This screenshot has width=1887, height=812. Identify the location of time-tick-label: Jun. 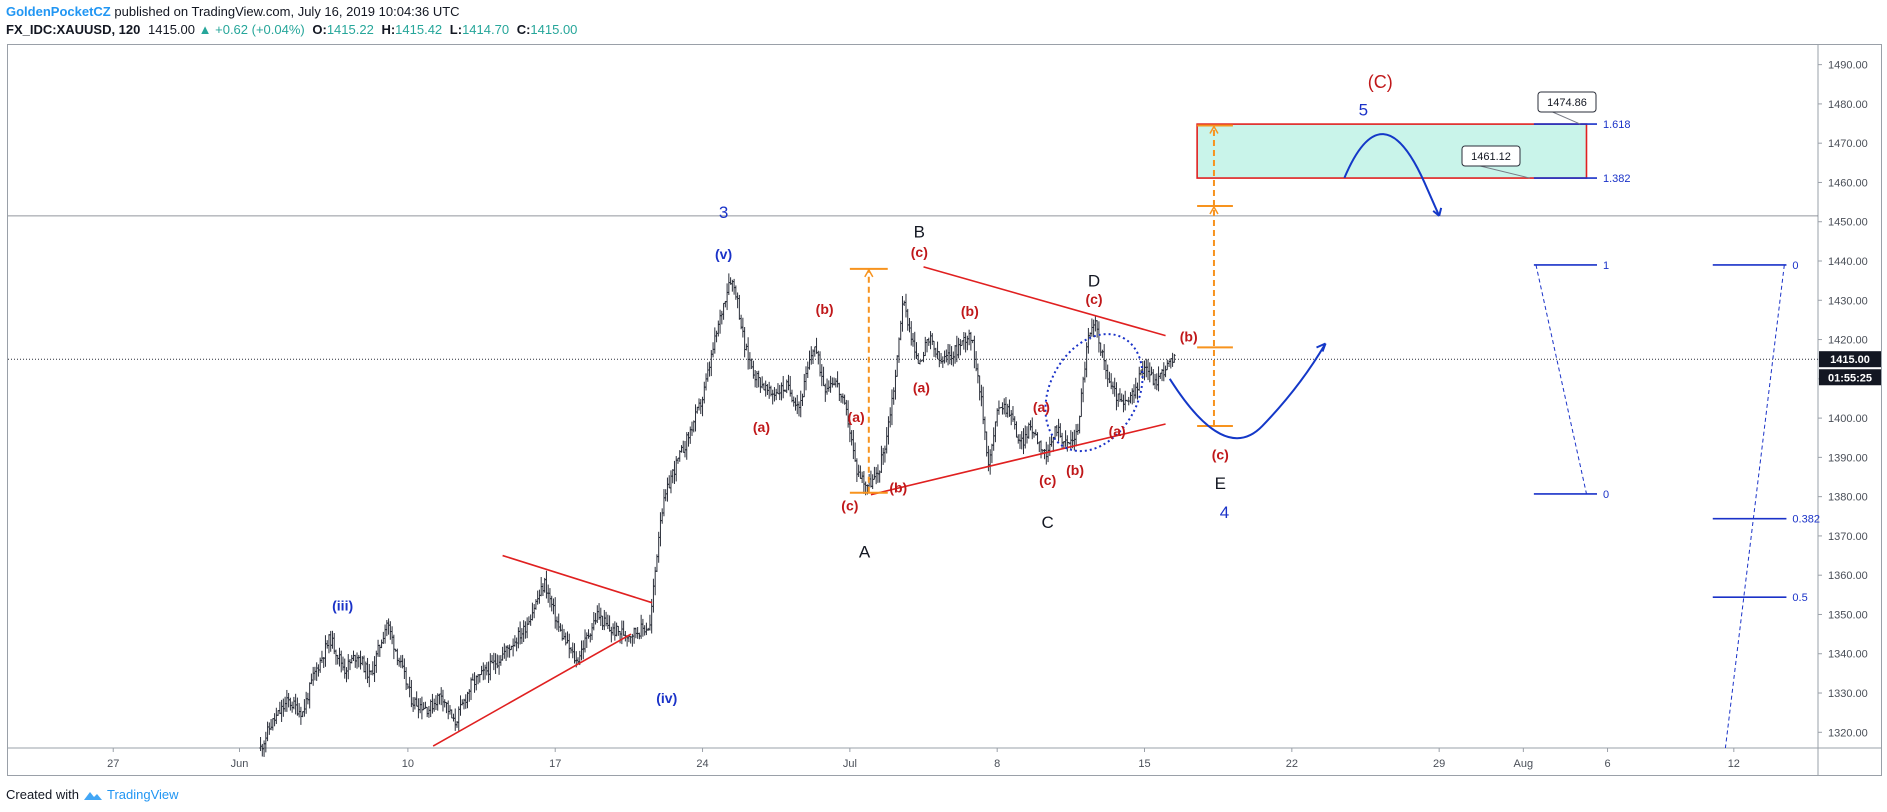
(240, 764).